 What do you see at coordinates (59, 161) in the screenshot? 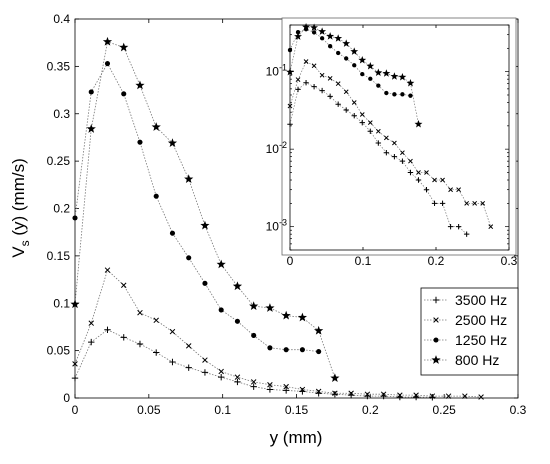
I see `y-tick-label: 0.25` at bounding box center [59, 161].